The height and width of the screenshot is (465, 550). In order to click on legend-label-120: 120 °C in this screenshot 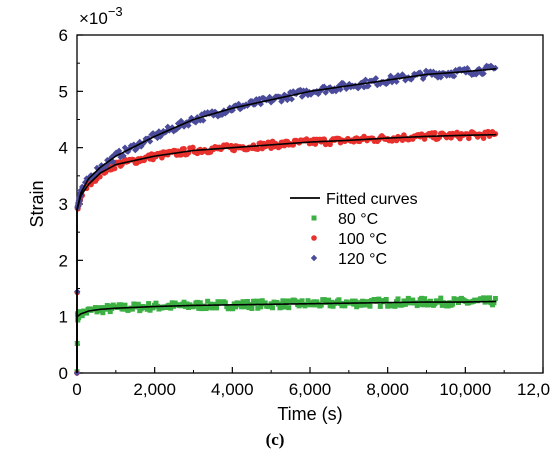, I will do `click(362, 259)`.